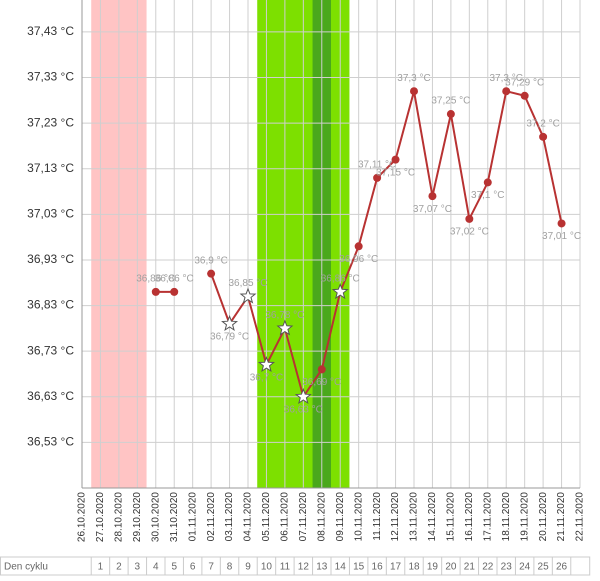 The height and width of the screenshot is (581, 600). I want to click on cycle-day: 21, so click(470, 567).